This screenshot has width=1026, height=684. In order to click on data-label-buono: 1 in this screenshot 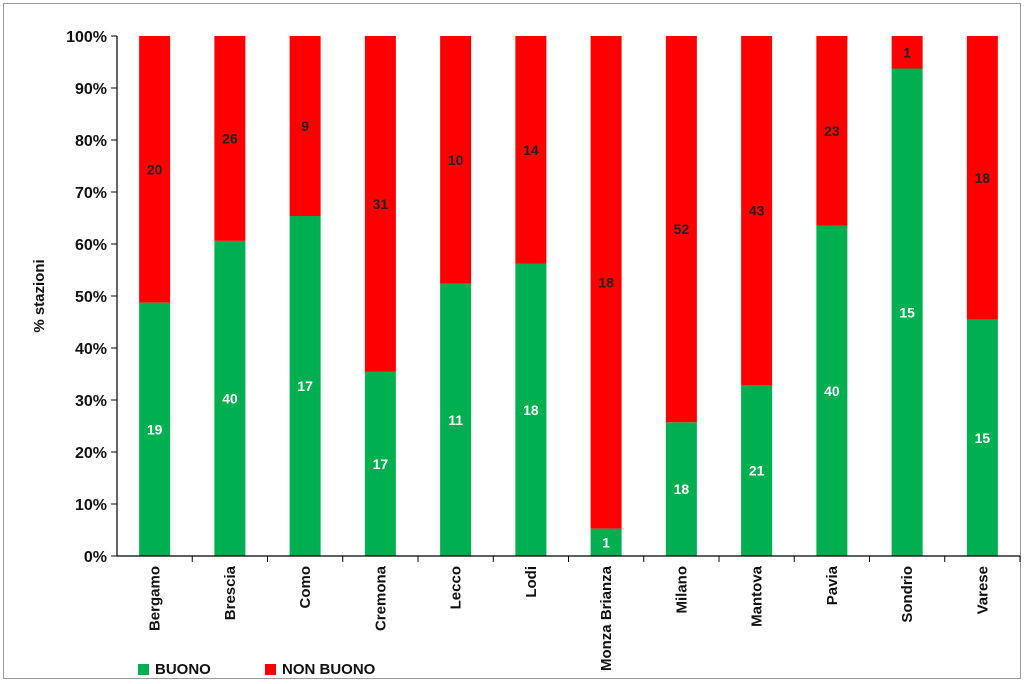, I will do `click(606, 542)`.